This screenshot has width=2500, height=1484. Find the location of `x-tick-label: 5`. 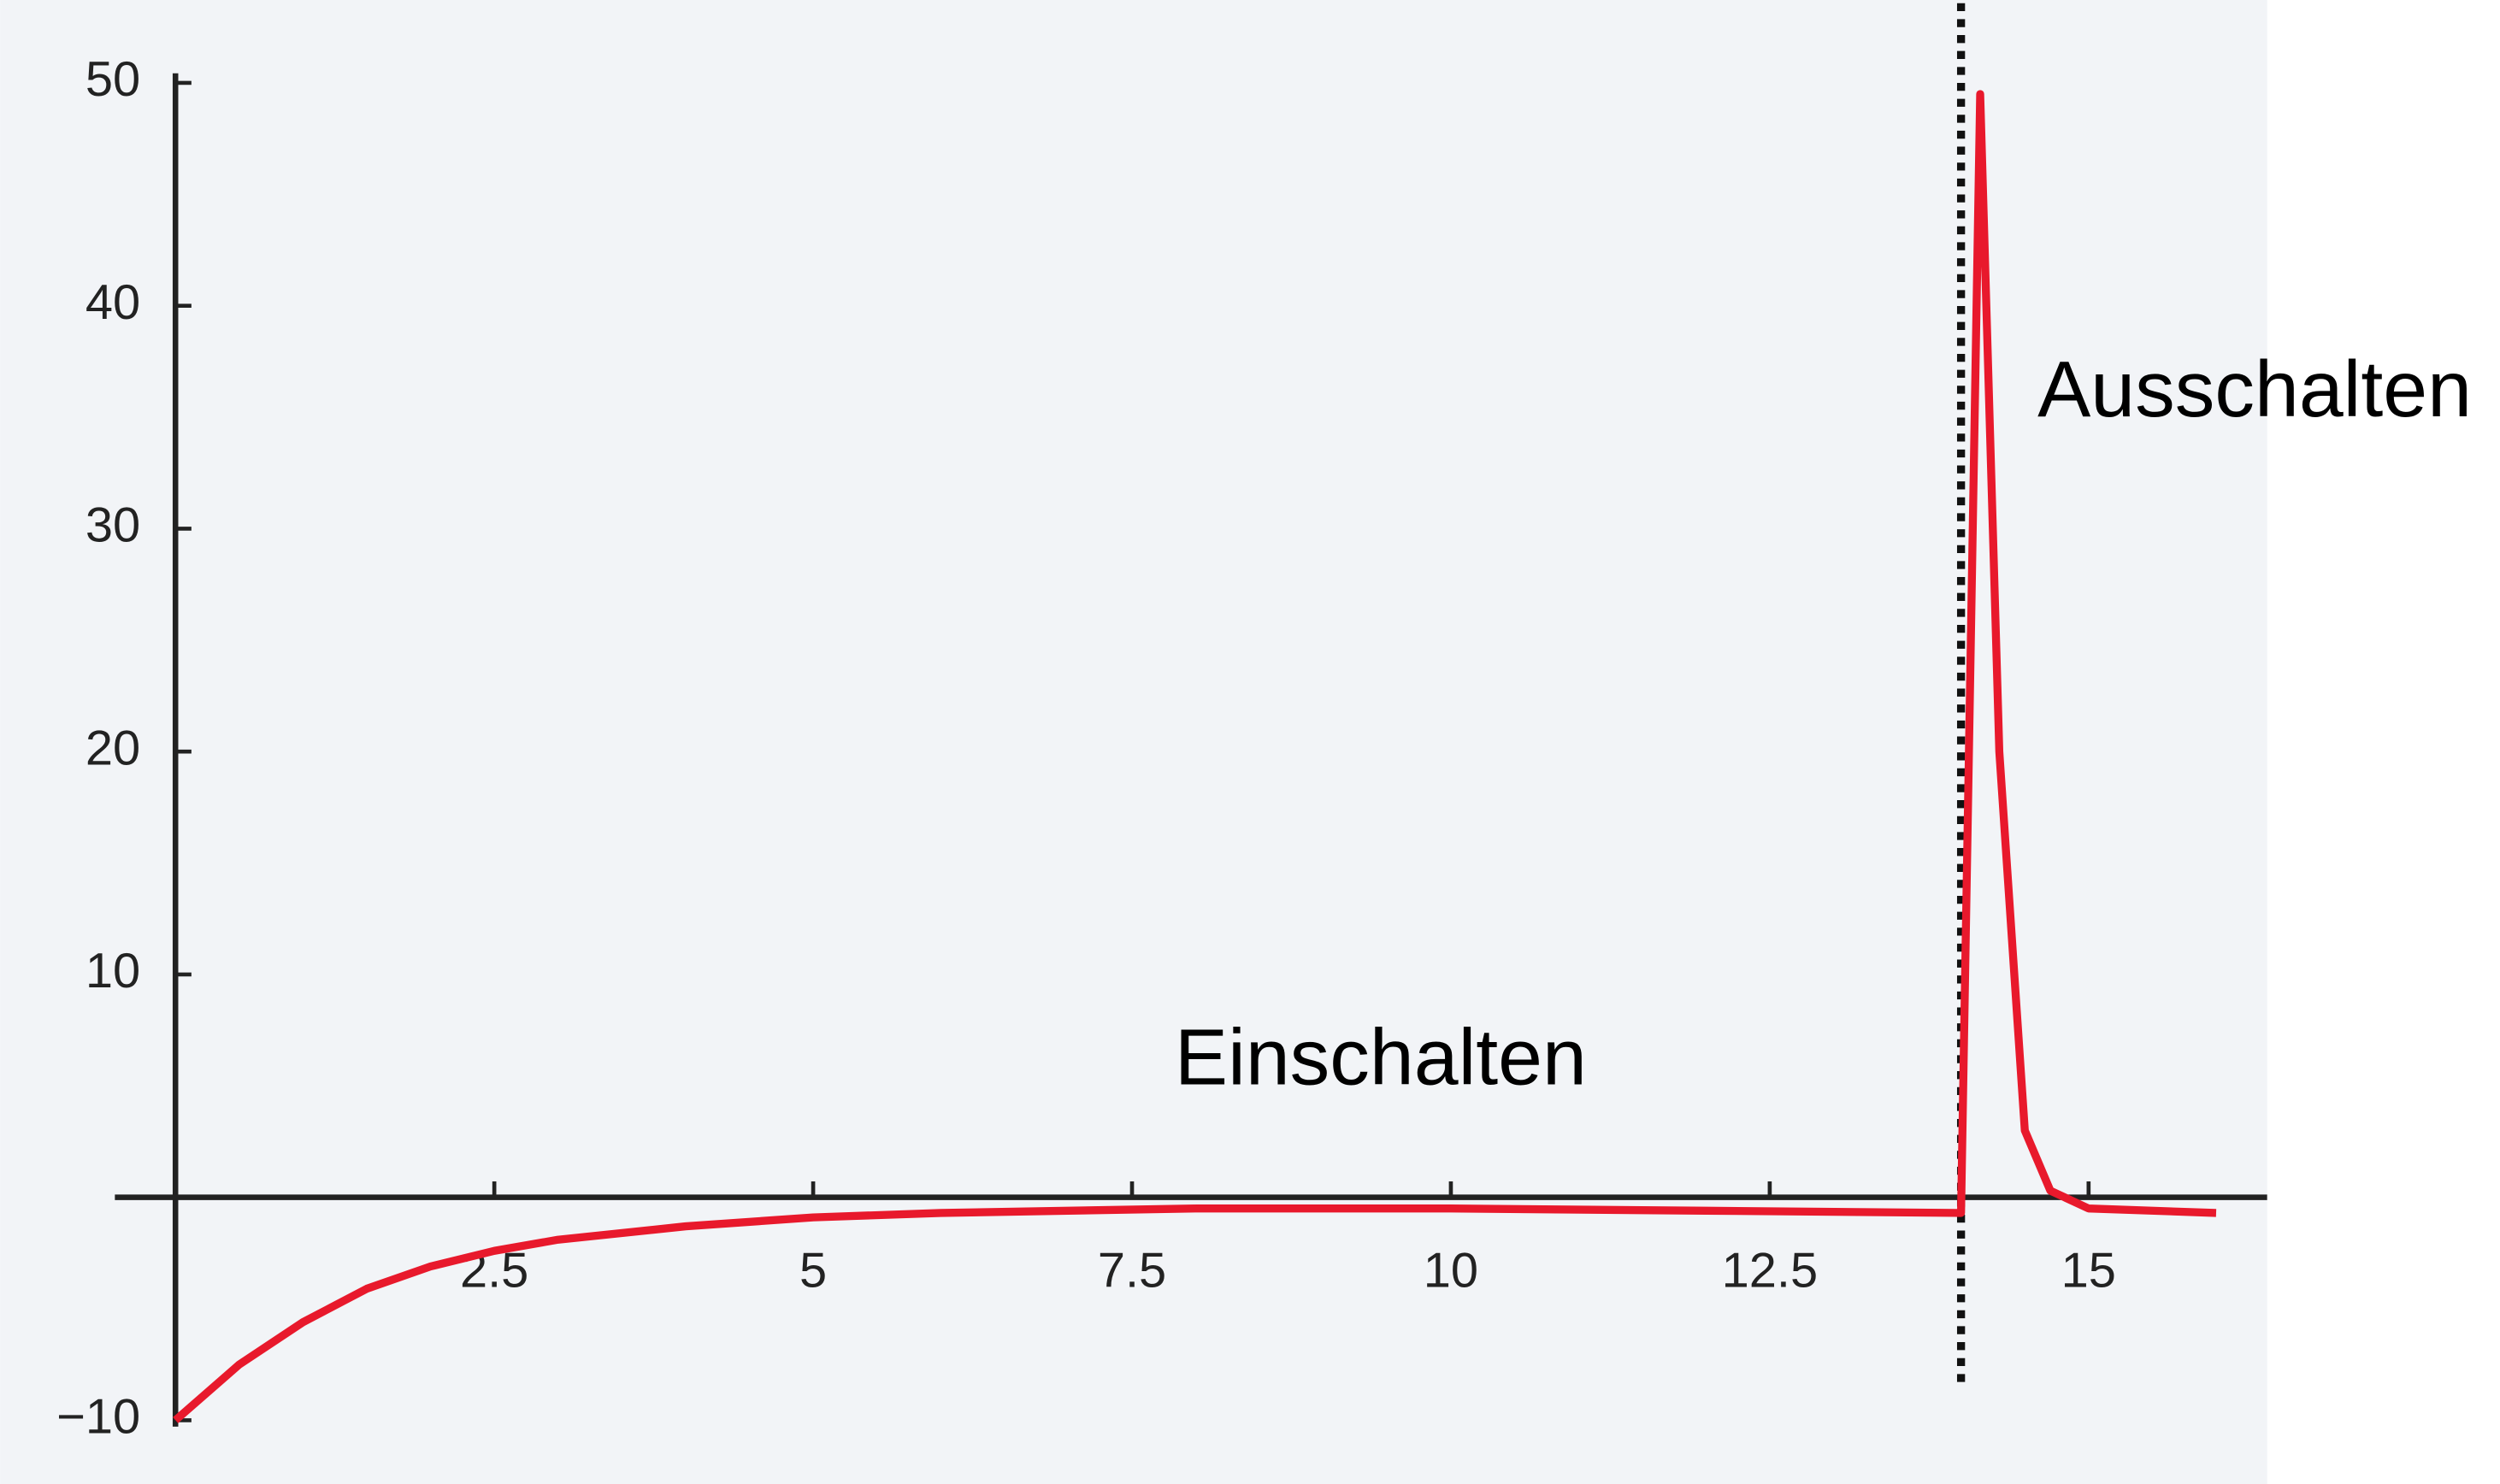

x-tick-label: 5 is located at coordinates (813, 1270).